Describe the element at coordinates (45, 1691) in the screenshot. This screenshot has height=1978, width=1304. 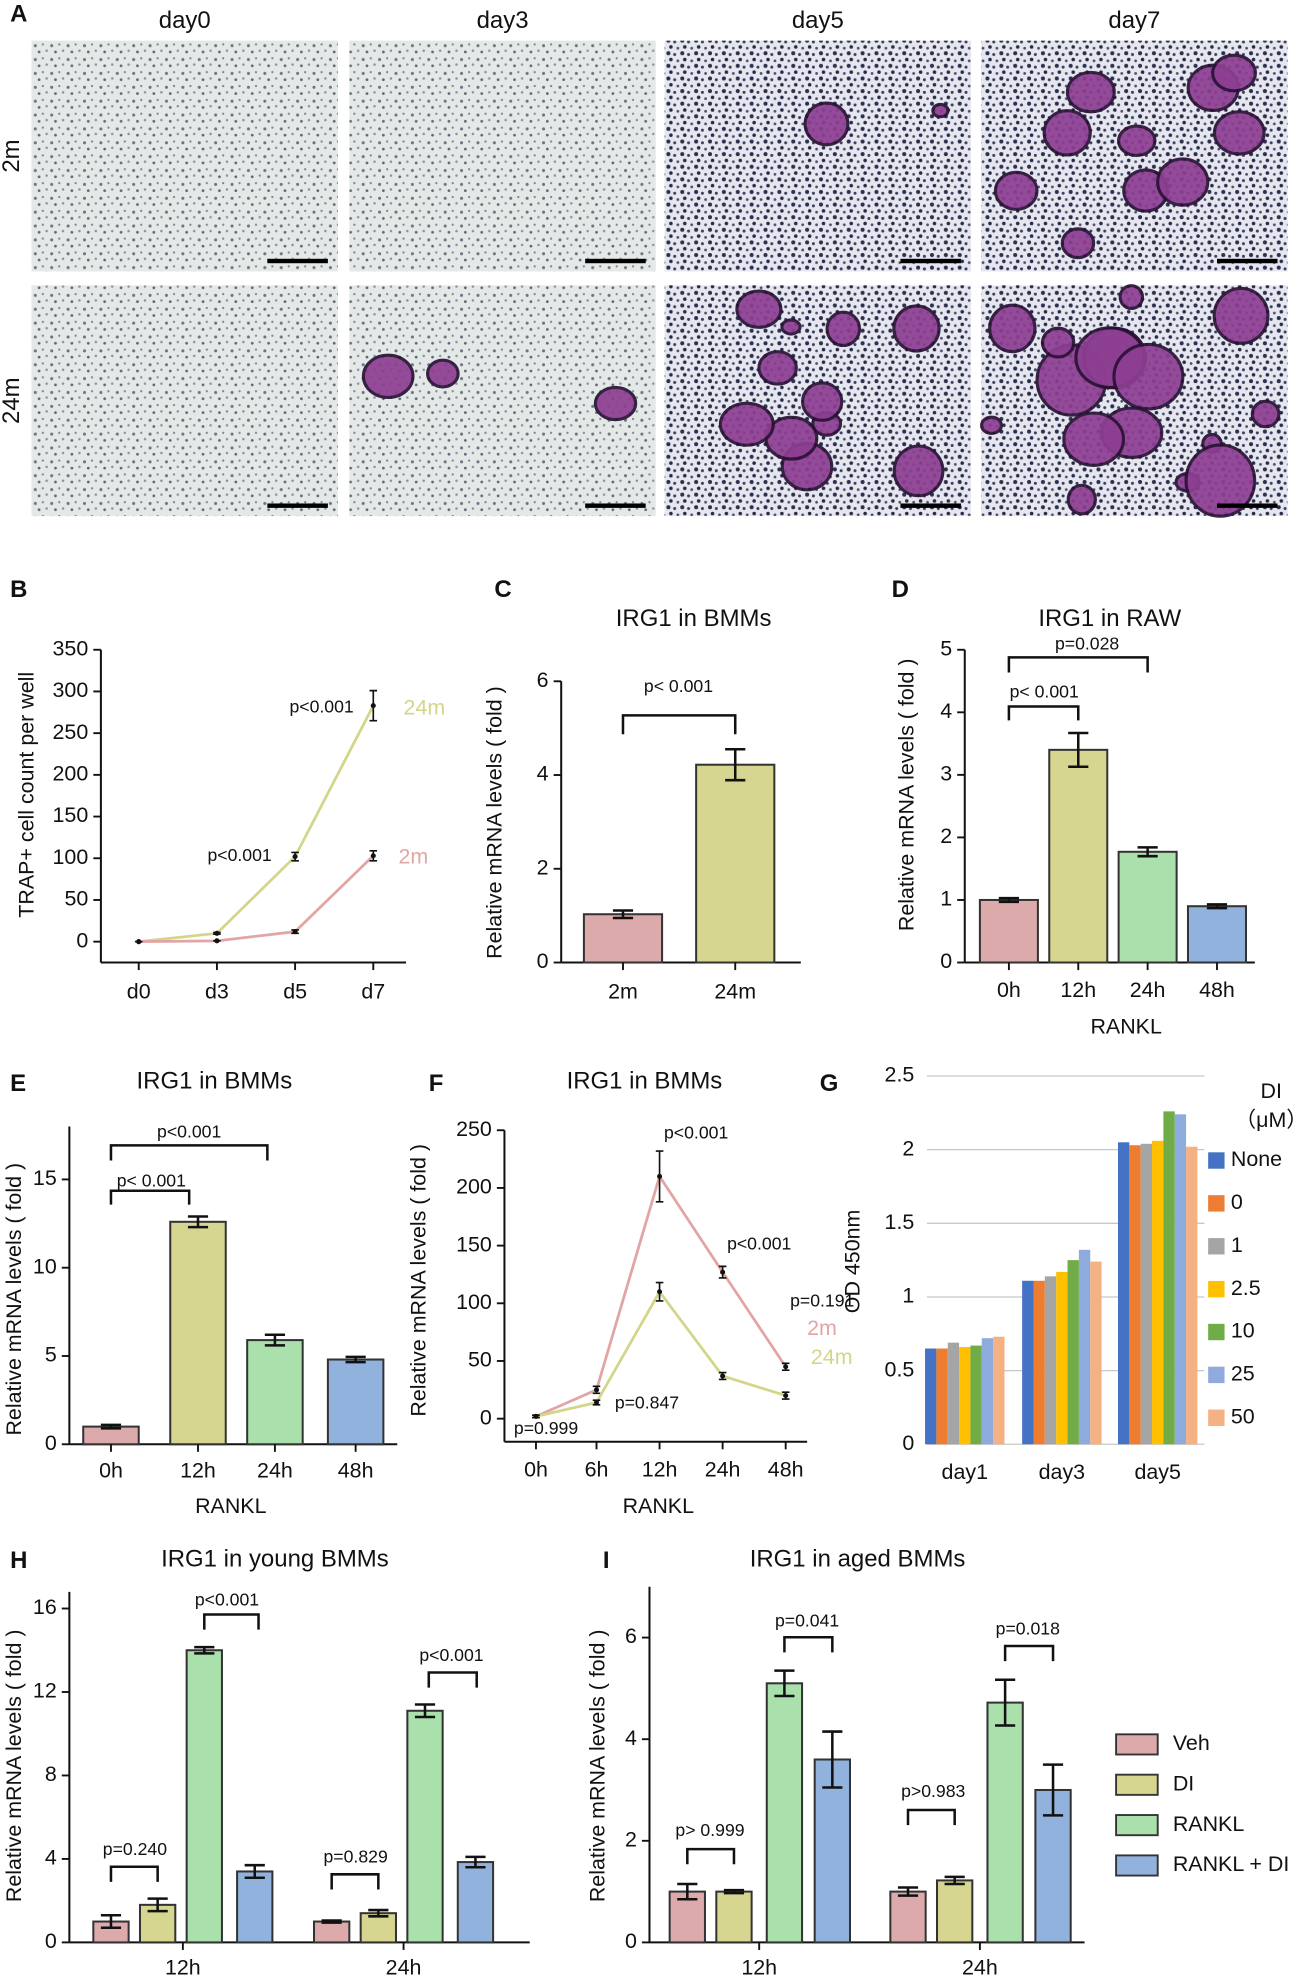
I see `y-tick-label: 12` at that location.